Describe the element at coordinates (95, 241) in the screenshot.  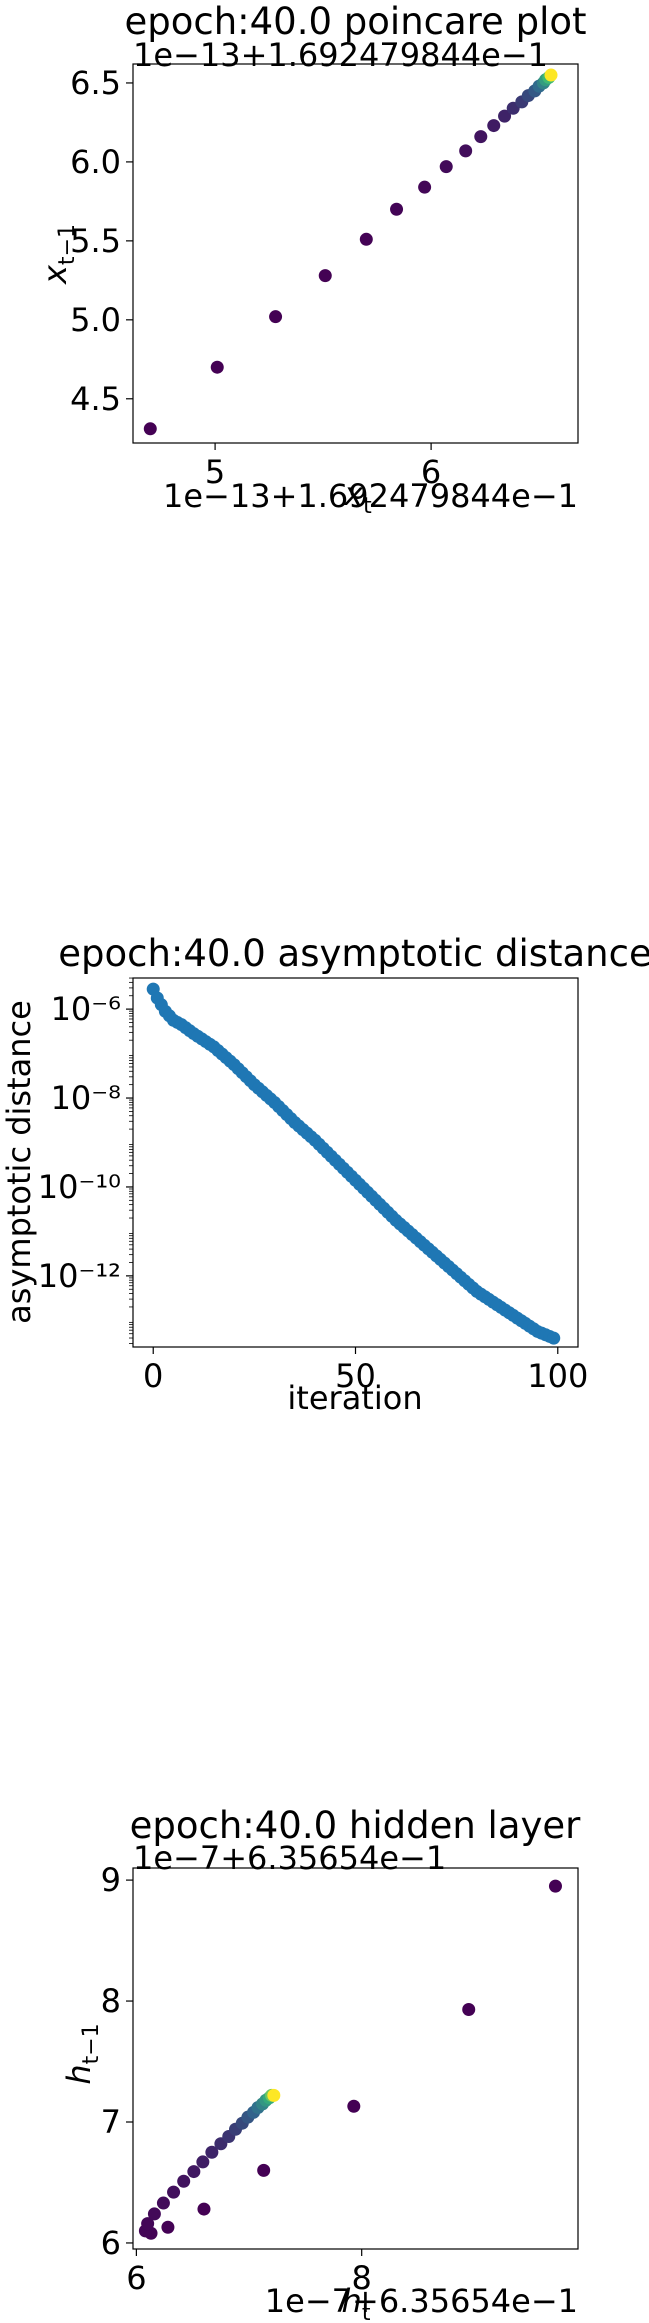
I see `y-tick-label: 5.5` at that location.